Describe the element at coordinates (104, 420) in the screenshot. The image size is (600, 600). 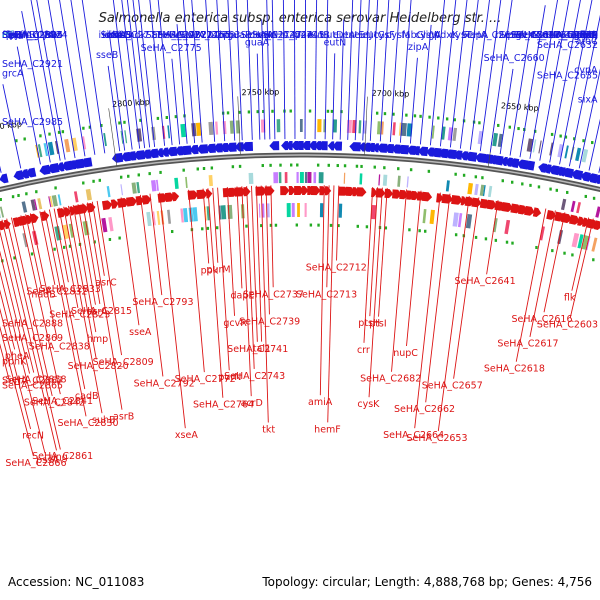
I see `gene-label: suhB` at that location.